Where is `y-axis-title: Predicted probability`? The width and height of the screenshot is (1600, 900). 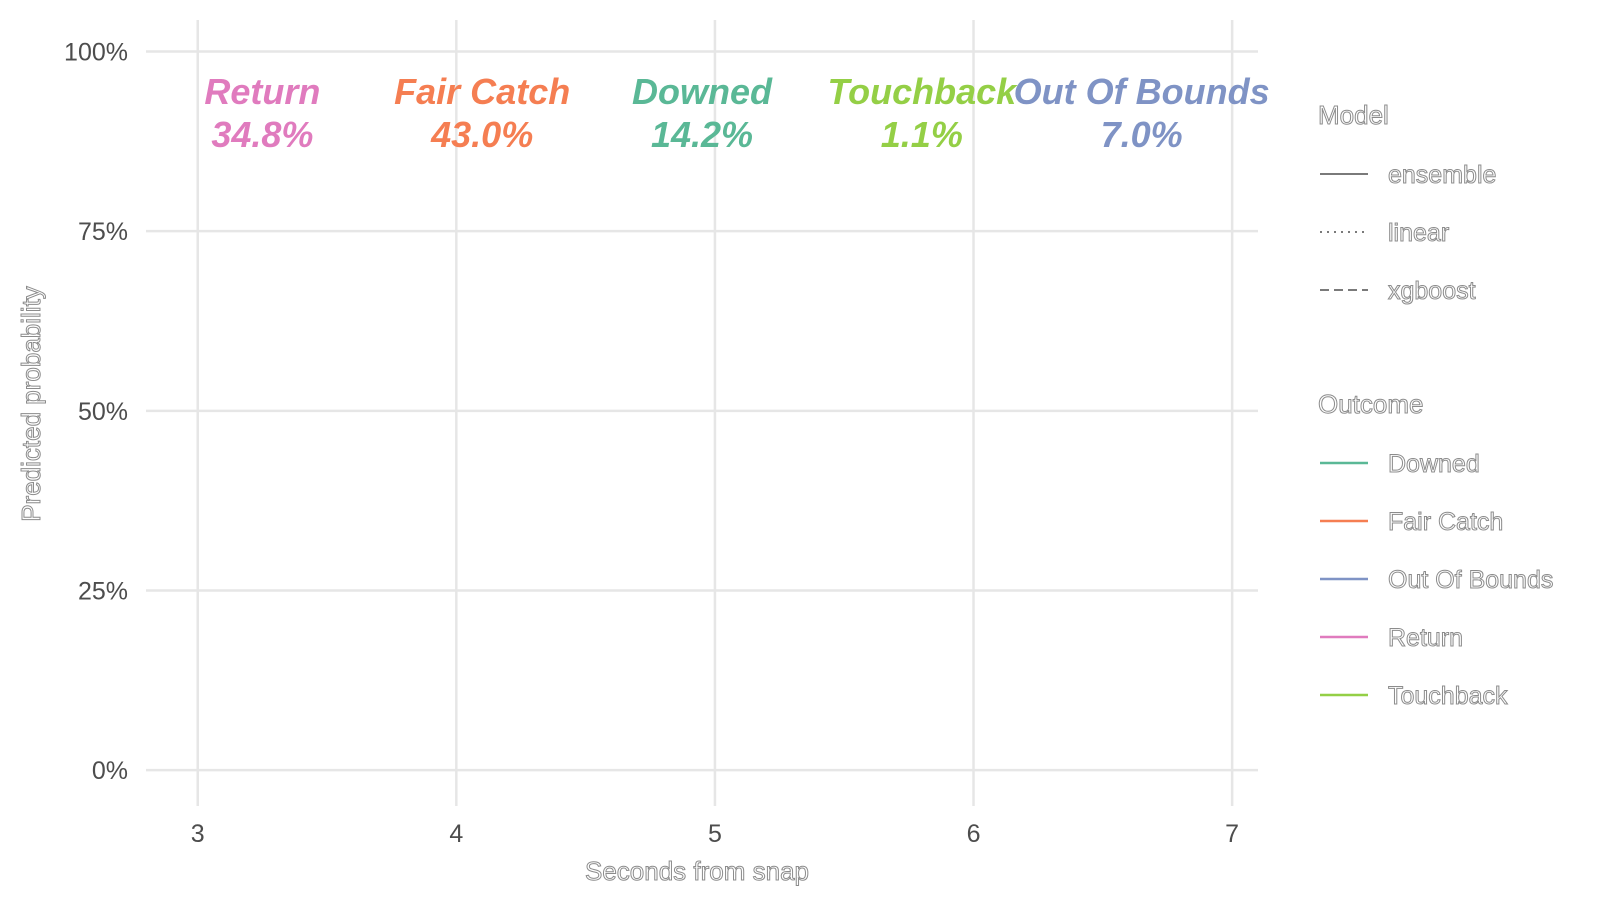 y-axis-title: Predicted probability is located at coordinates (31, 404).